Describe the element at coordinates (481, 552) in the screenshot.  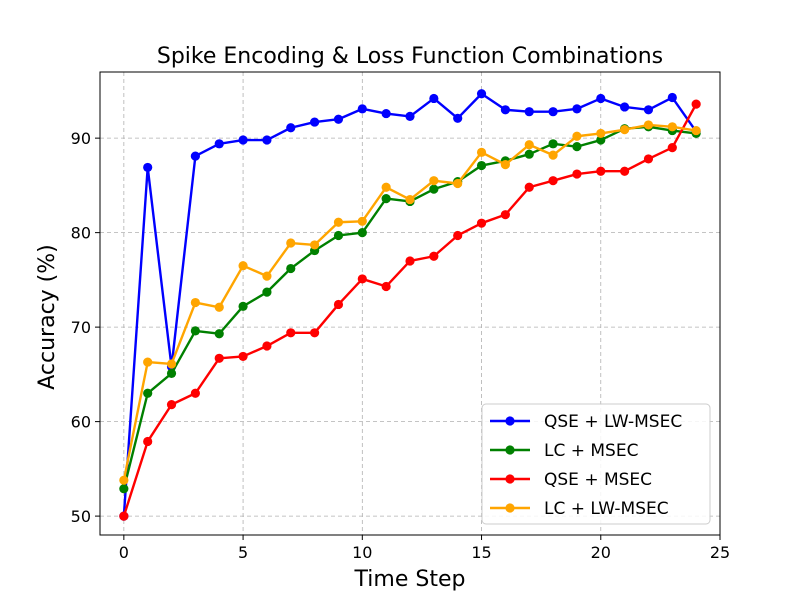
I see `x-tick-label: 15` at that location.